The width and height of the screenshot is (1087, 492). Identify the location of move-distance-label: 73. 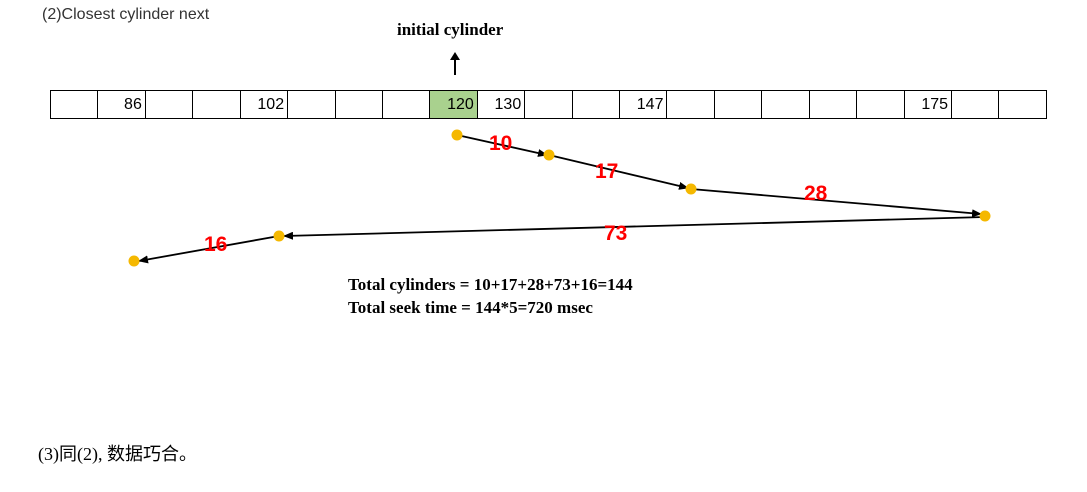
(615, 233).